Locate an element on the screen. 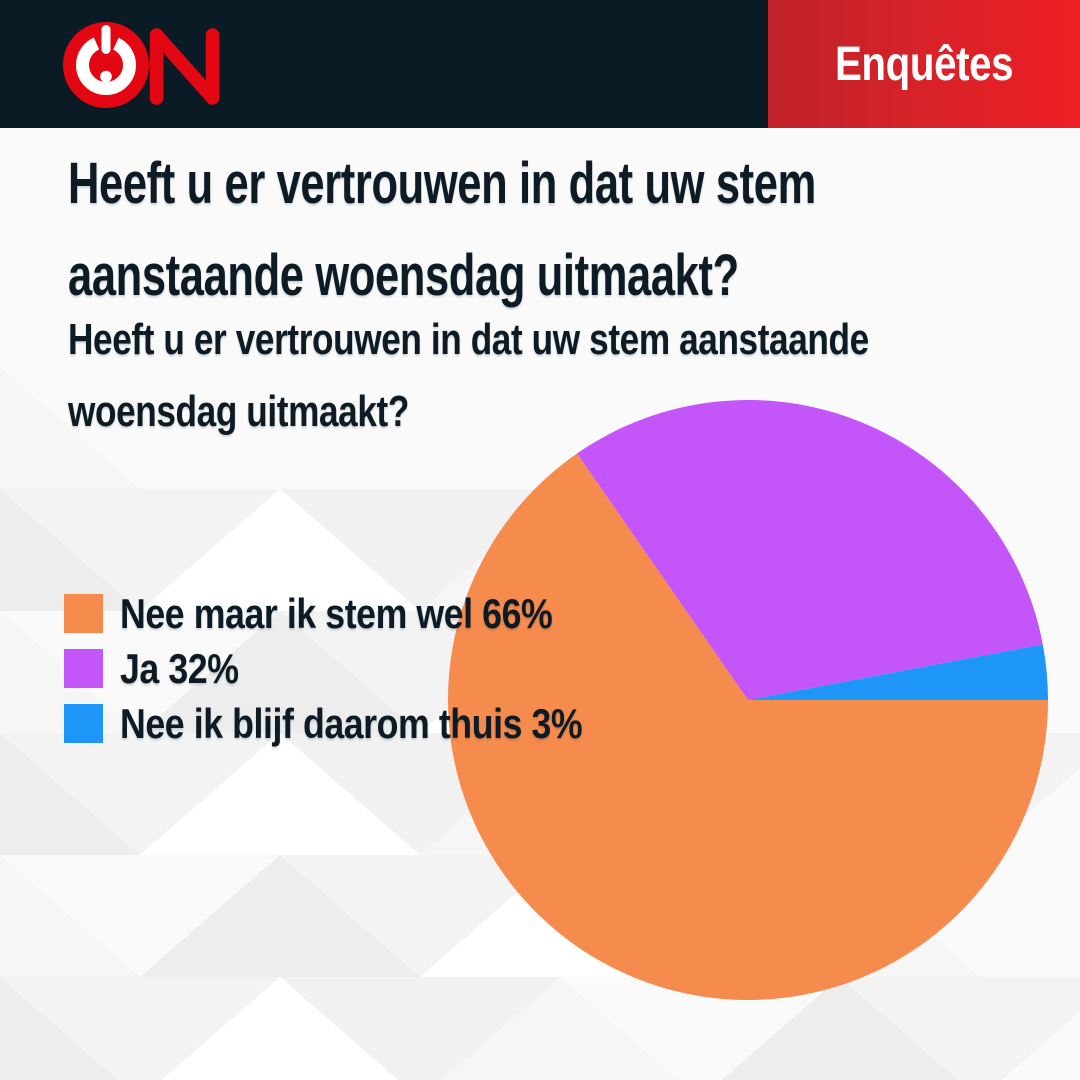 The image size is (1080, 1080). legend-label: Nee maar ik stem wel 66% is located at coordinates (336, 613).